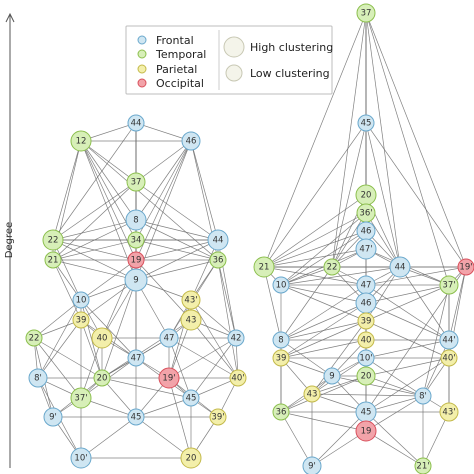 The image size is (474, 474). I want to click on node-label: 8', so click(38, 379).